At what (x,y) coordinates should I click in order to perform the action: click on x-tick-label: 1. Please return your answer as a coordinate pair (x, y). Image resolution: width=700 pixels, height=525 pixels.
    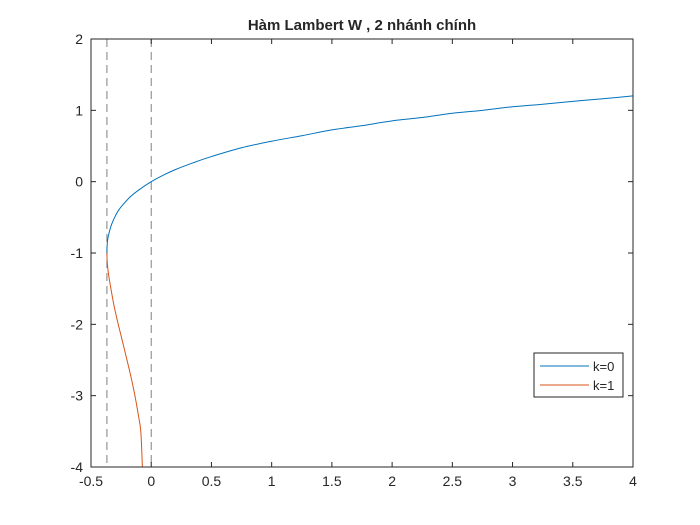
    Looking at the image, I should click on (272, 481).